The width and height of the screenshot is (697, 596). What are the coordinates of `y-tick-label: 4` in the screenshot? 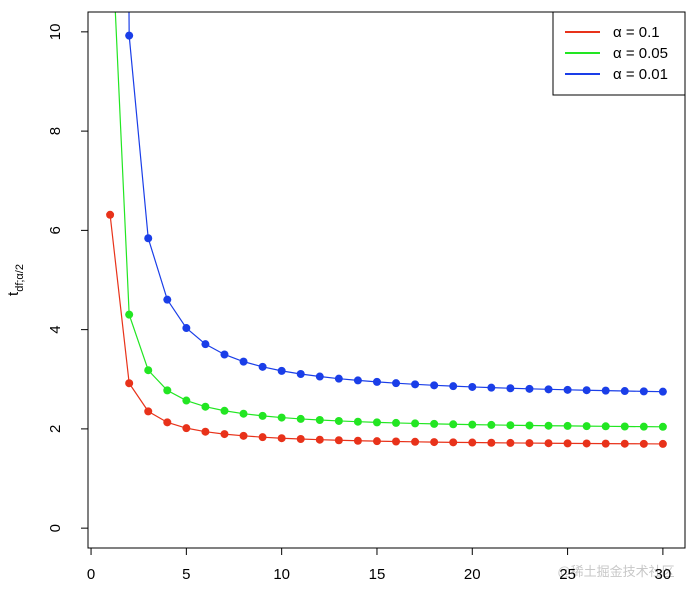 It's located at (55, 329).